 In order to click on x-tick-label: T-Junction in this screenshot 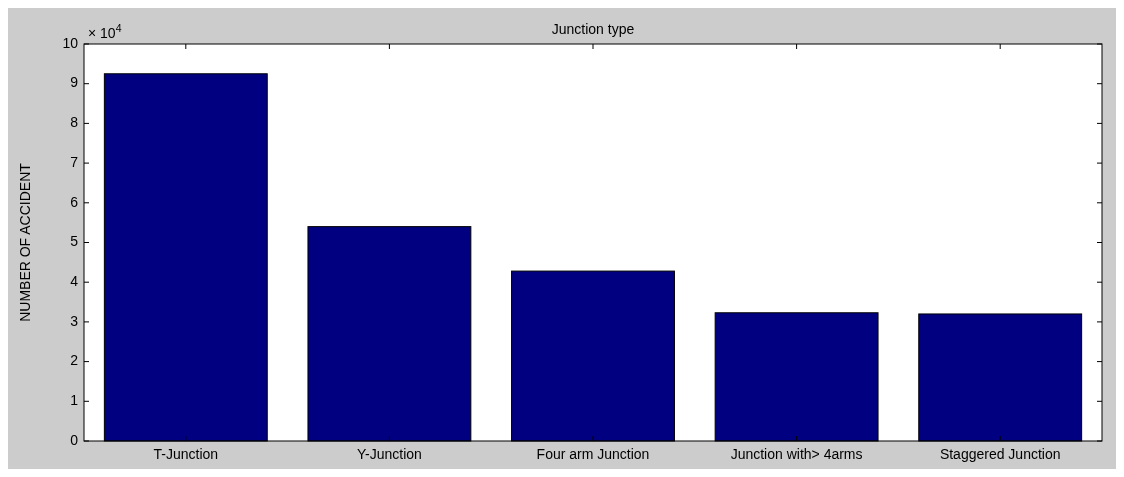, I will do `click(186, 454)`.